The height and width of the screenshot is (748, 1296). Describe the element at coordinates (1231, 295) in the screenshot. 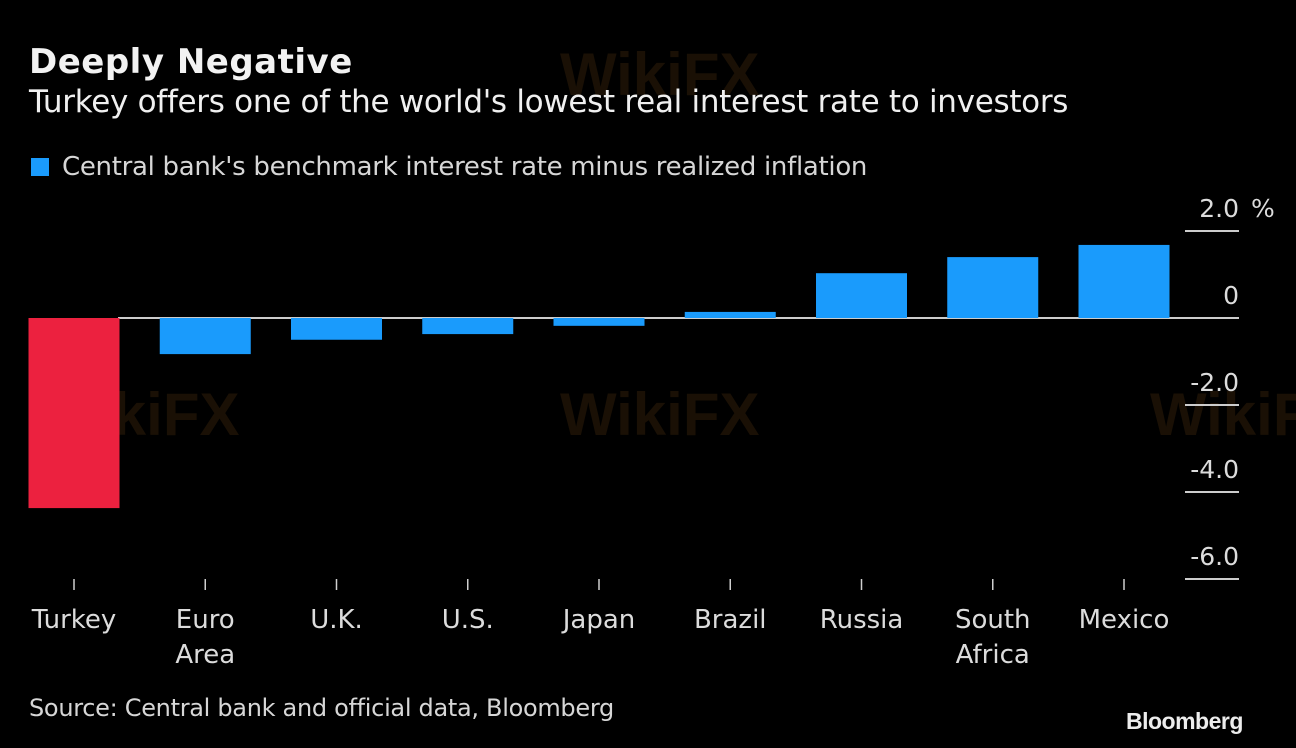

I see `y-tick-label: 0` at that location.